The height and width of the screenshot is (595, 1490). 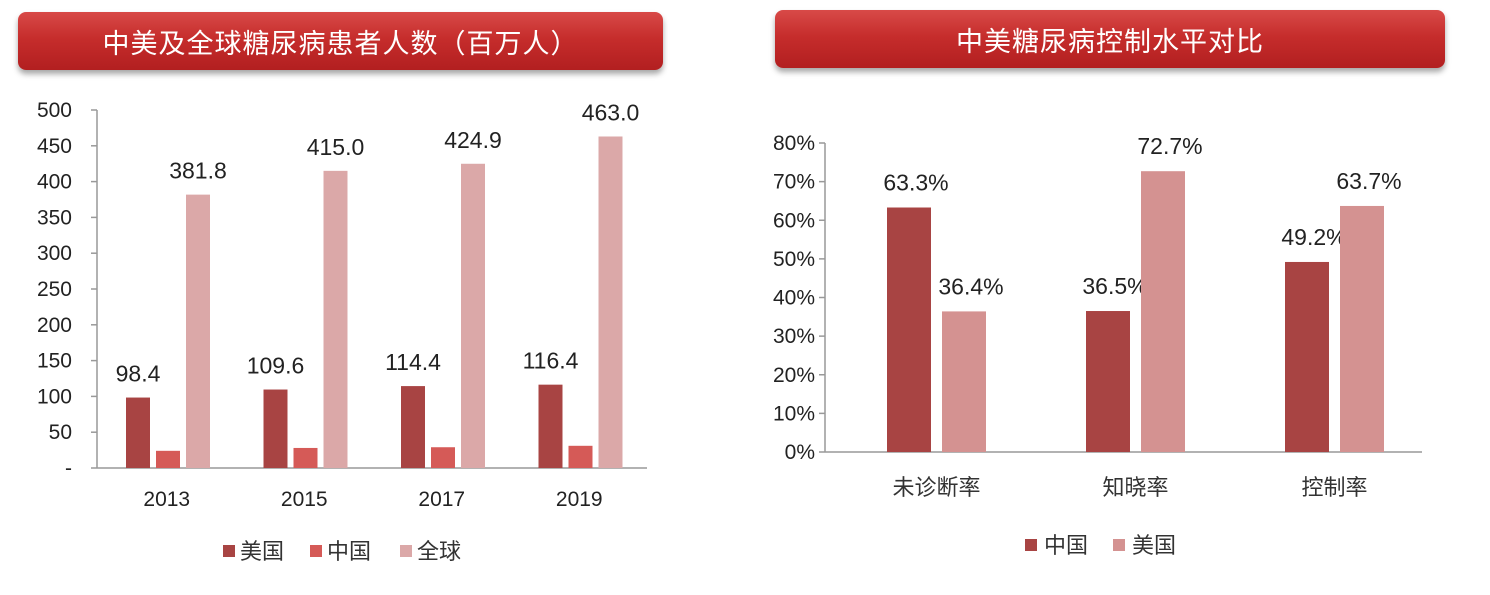 What do you see at coordinates (915, 183) in the screenshot?
I see `data-label: 63.3%` at bounding box center [915, 183].